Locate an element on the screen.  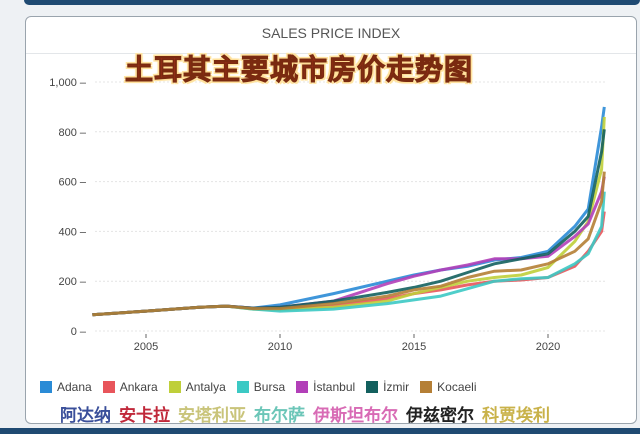
bottom-bar is located at coordinates (320, 431).